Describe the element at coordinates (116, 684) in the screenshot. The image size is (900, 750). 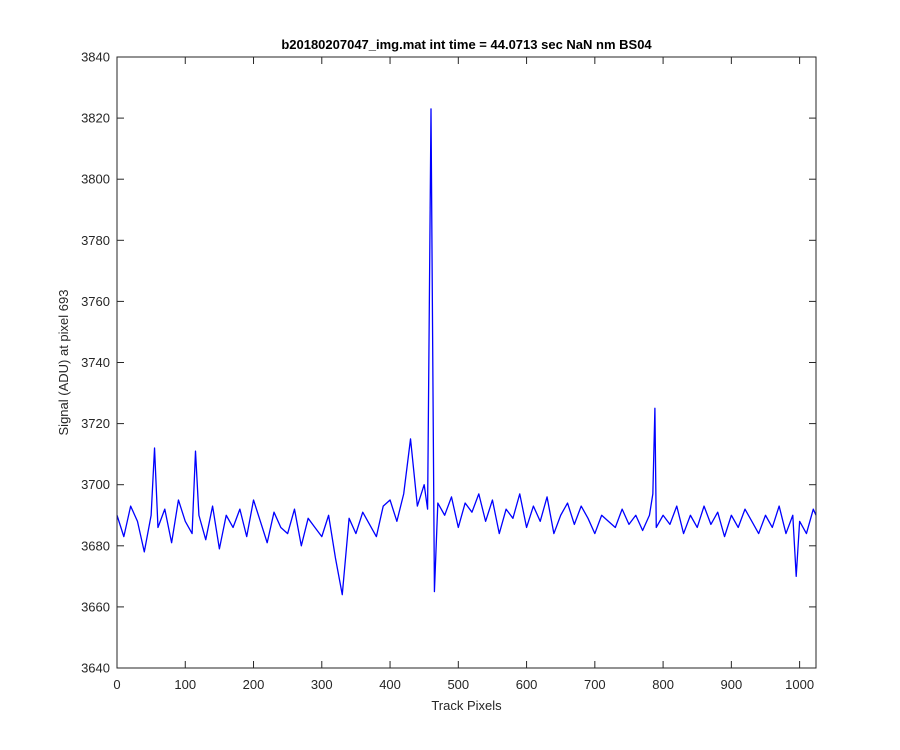
I see `x-tick-label: 0` at that location.